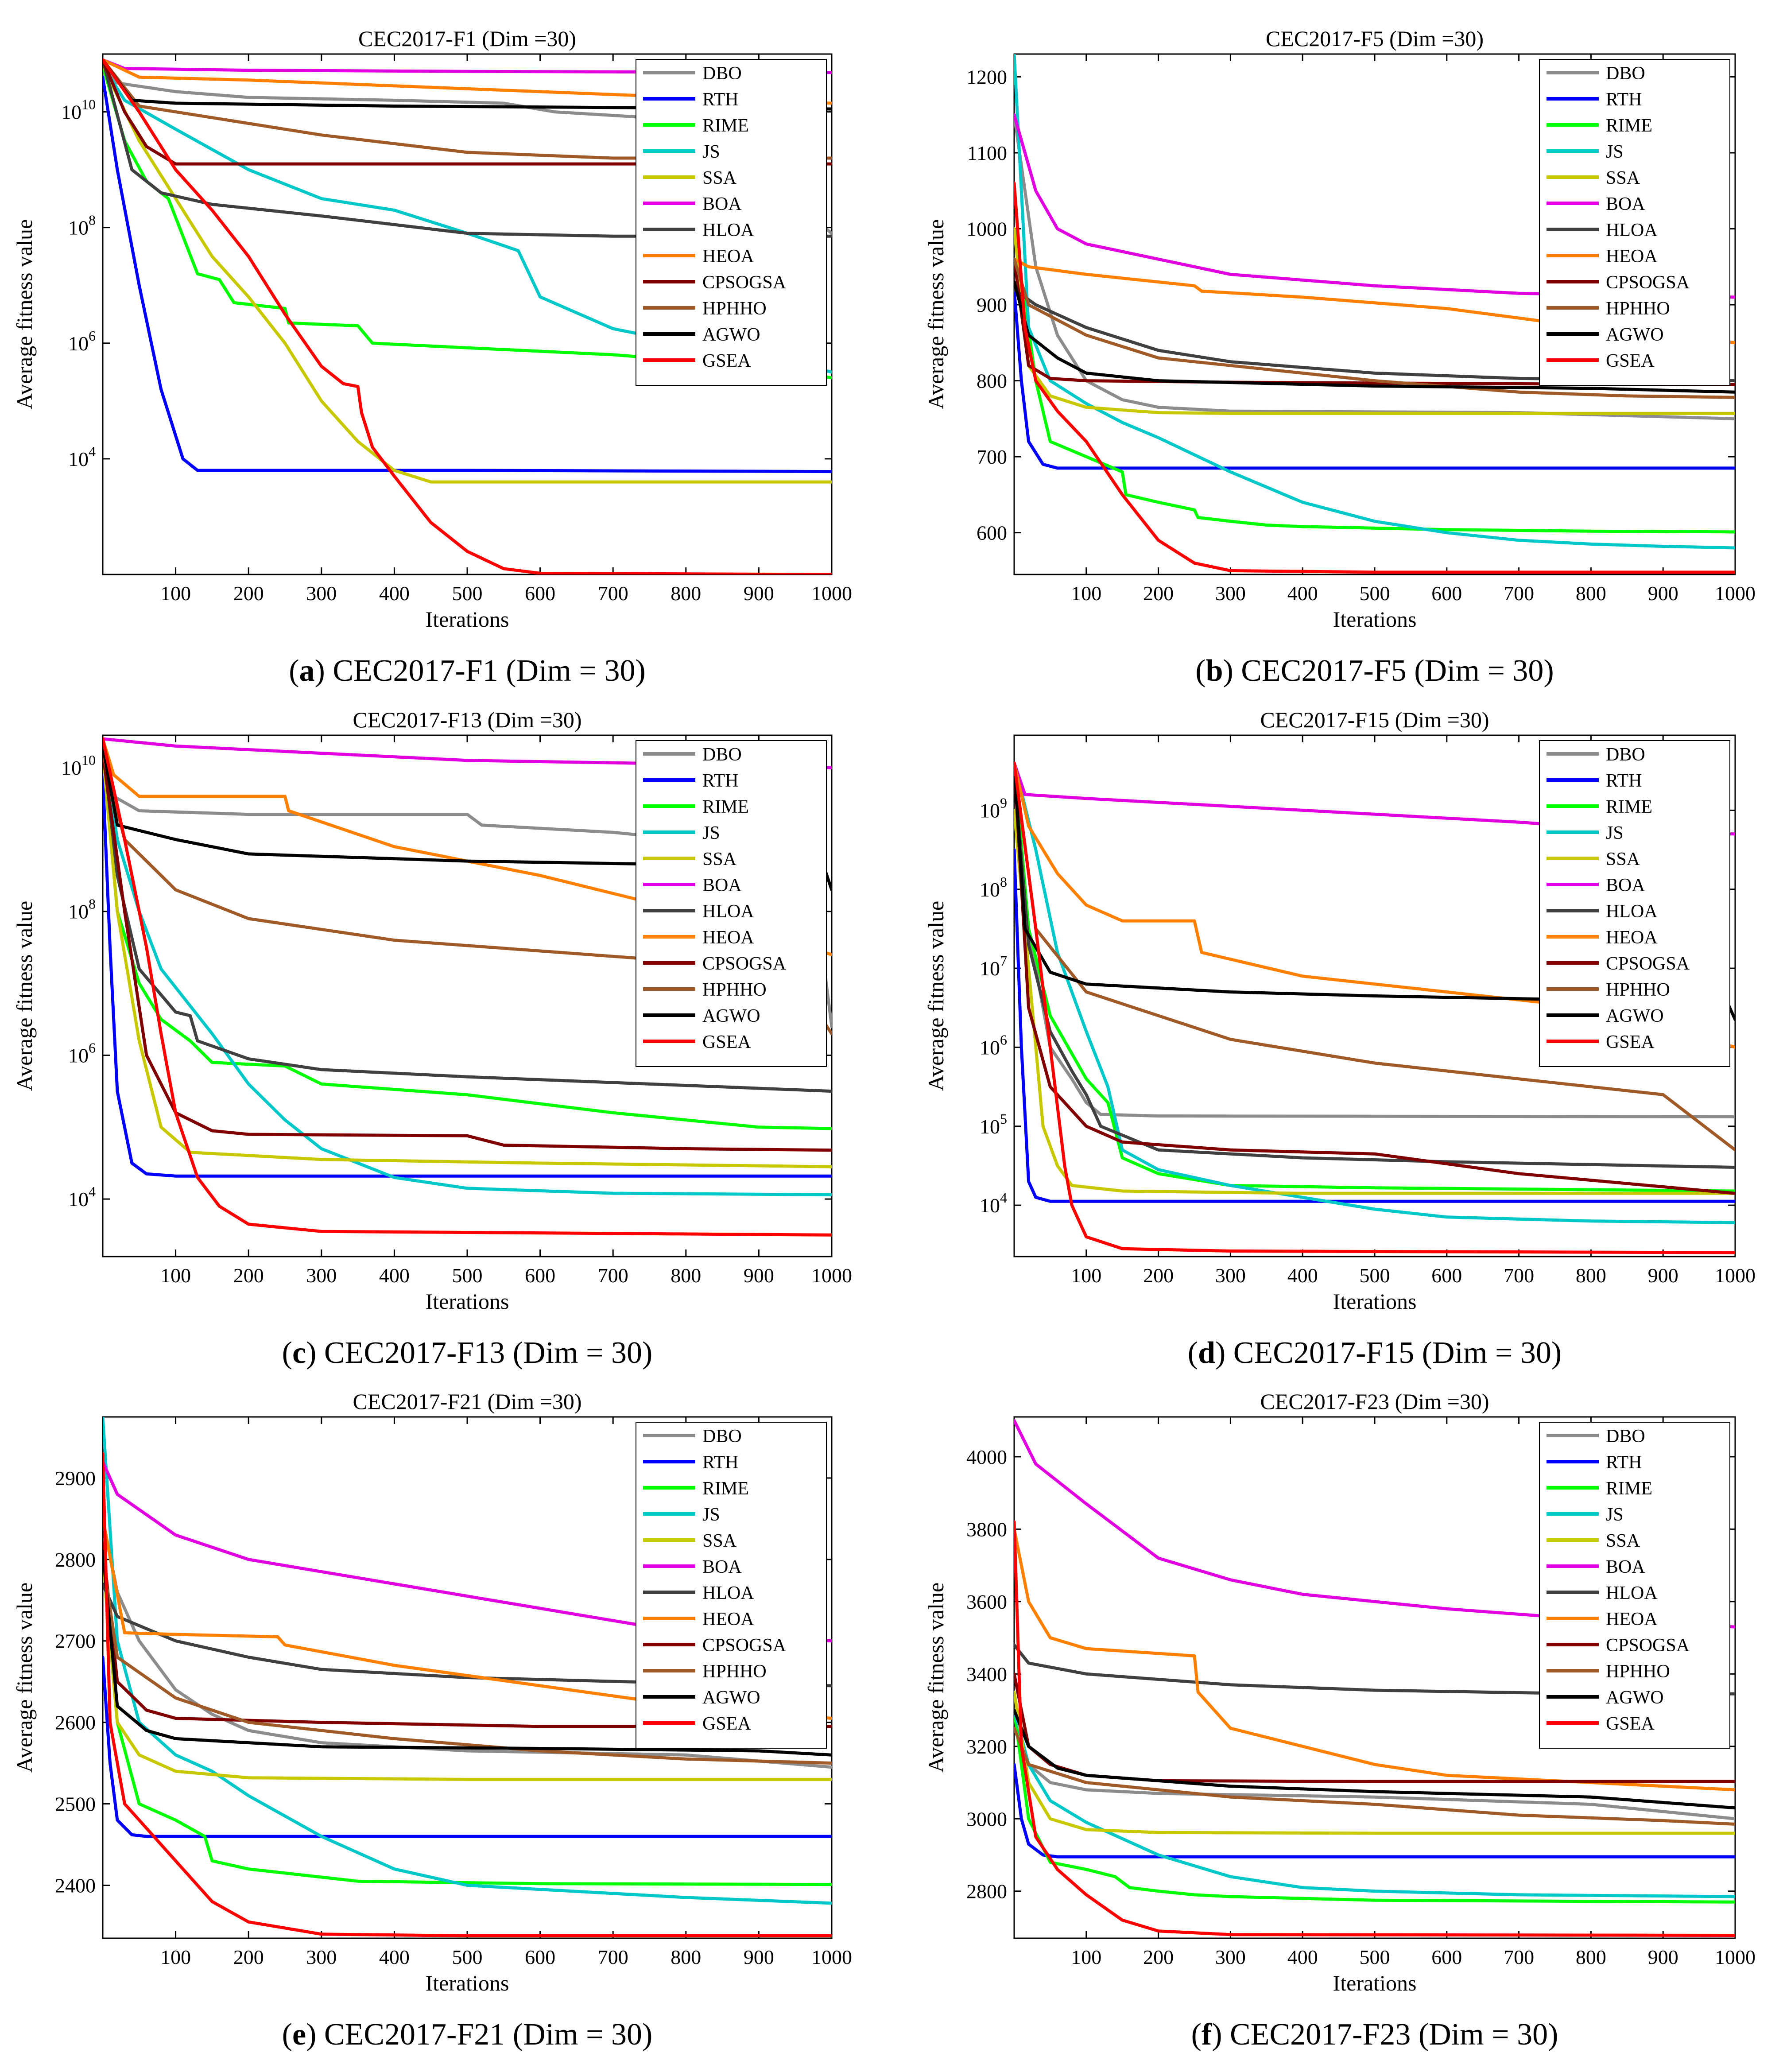 The height and width of the screenshot is (2072, 1783). Describe the element at coordinates (1638, 1671) in the screenshot. I see `legend-label-hphho: HPHHO` at that location.